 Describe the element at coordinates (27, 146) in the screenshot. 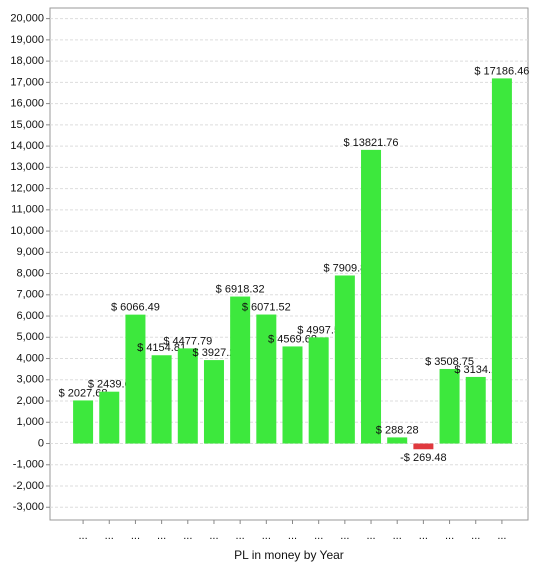

I see `y-tick-label: 14,000` at that location.